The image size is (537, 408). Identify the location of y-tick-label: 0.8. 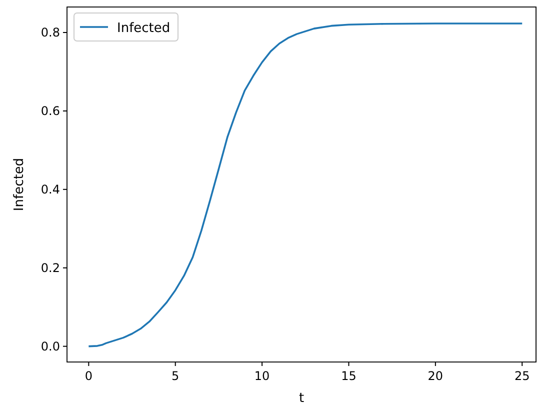
(50, 32).